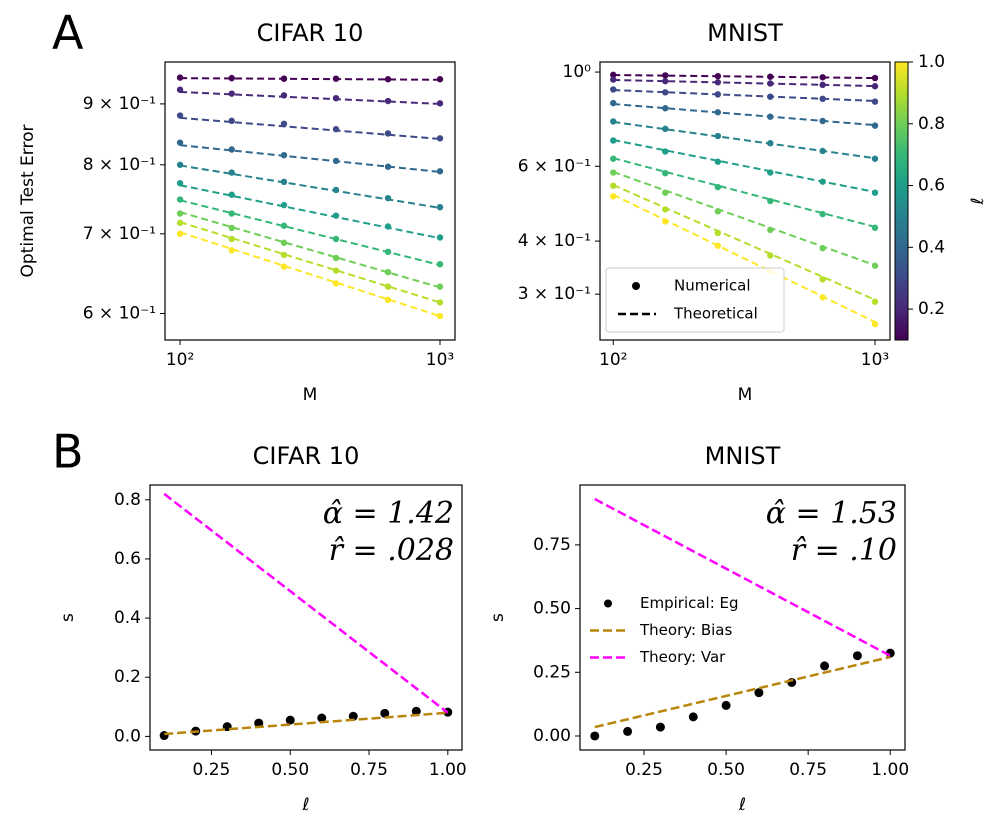 This screenshot has height=824, width=997. I want to click on x-tick-label: 0.25, so click(644, 770).